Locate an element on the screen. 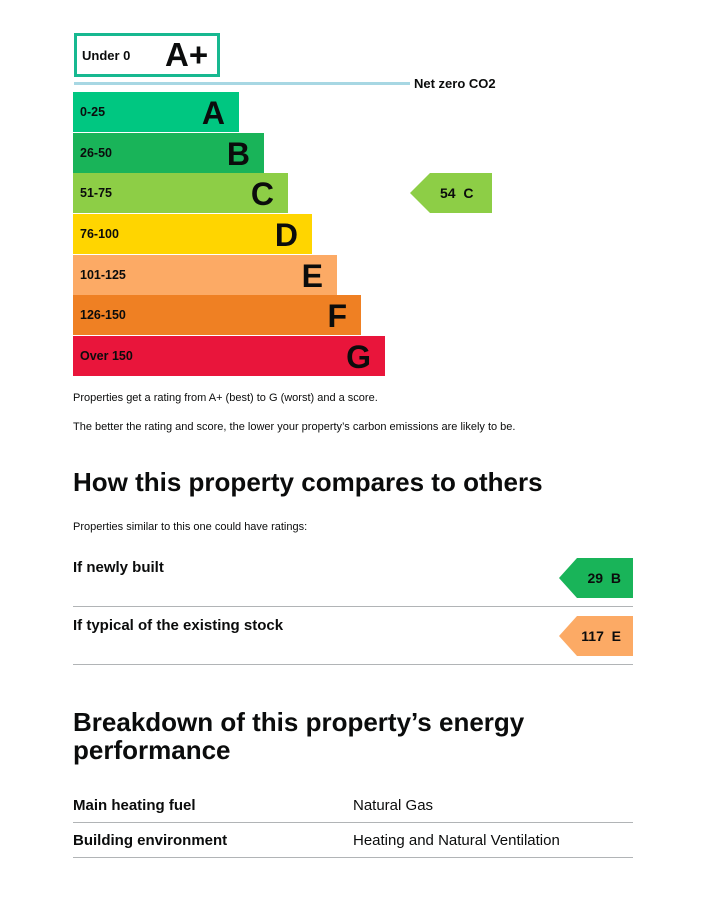  band-range-label: 126-150 is located at coordinates (103, 315).